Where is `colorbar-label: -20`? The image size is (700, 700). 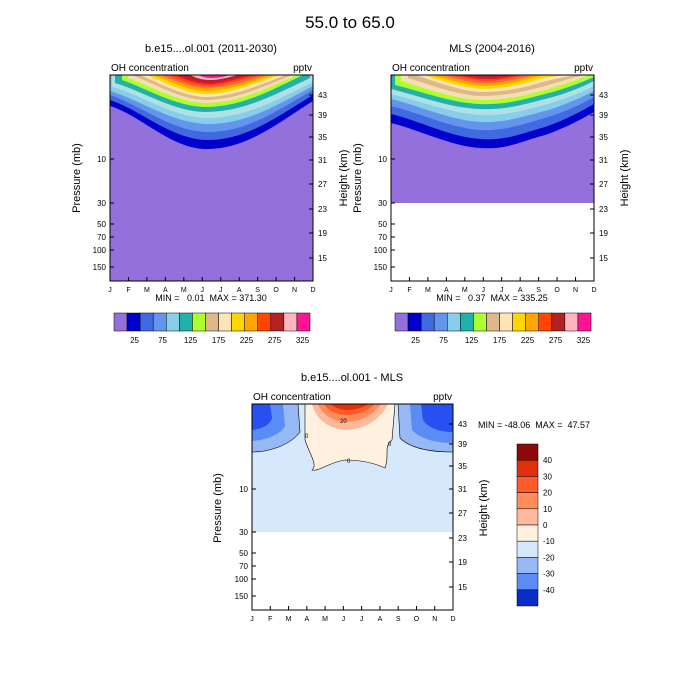
colorbar-label: -20 is located at coordinates (549, 557).